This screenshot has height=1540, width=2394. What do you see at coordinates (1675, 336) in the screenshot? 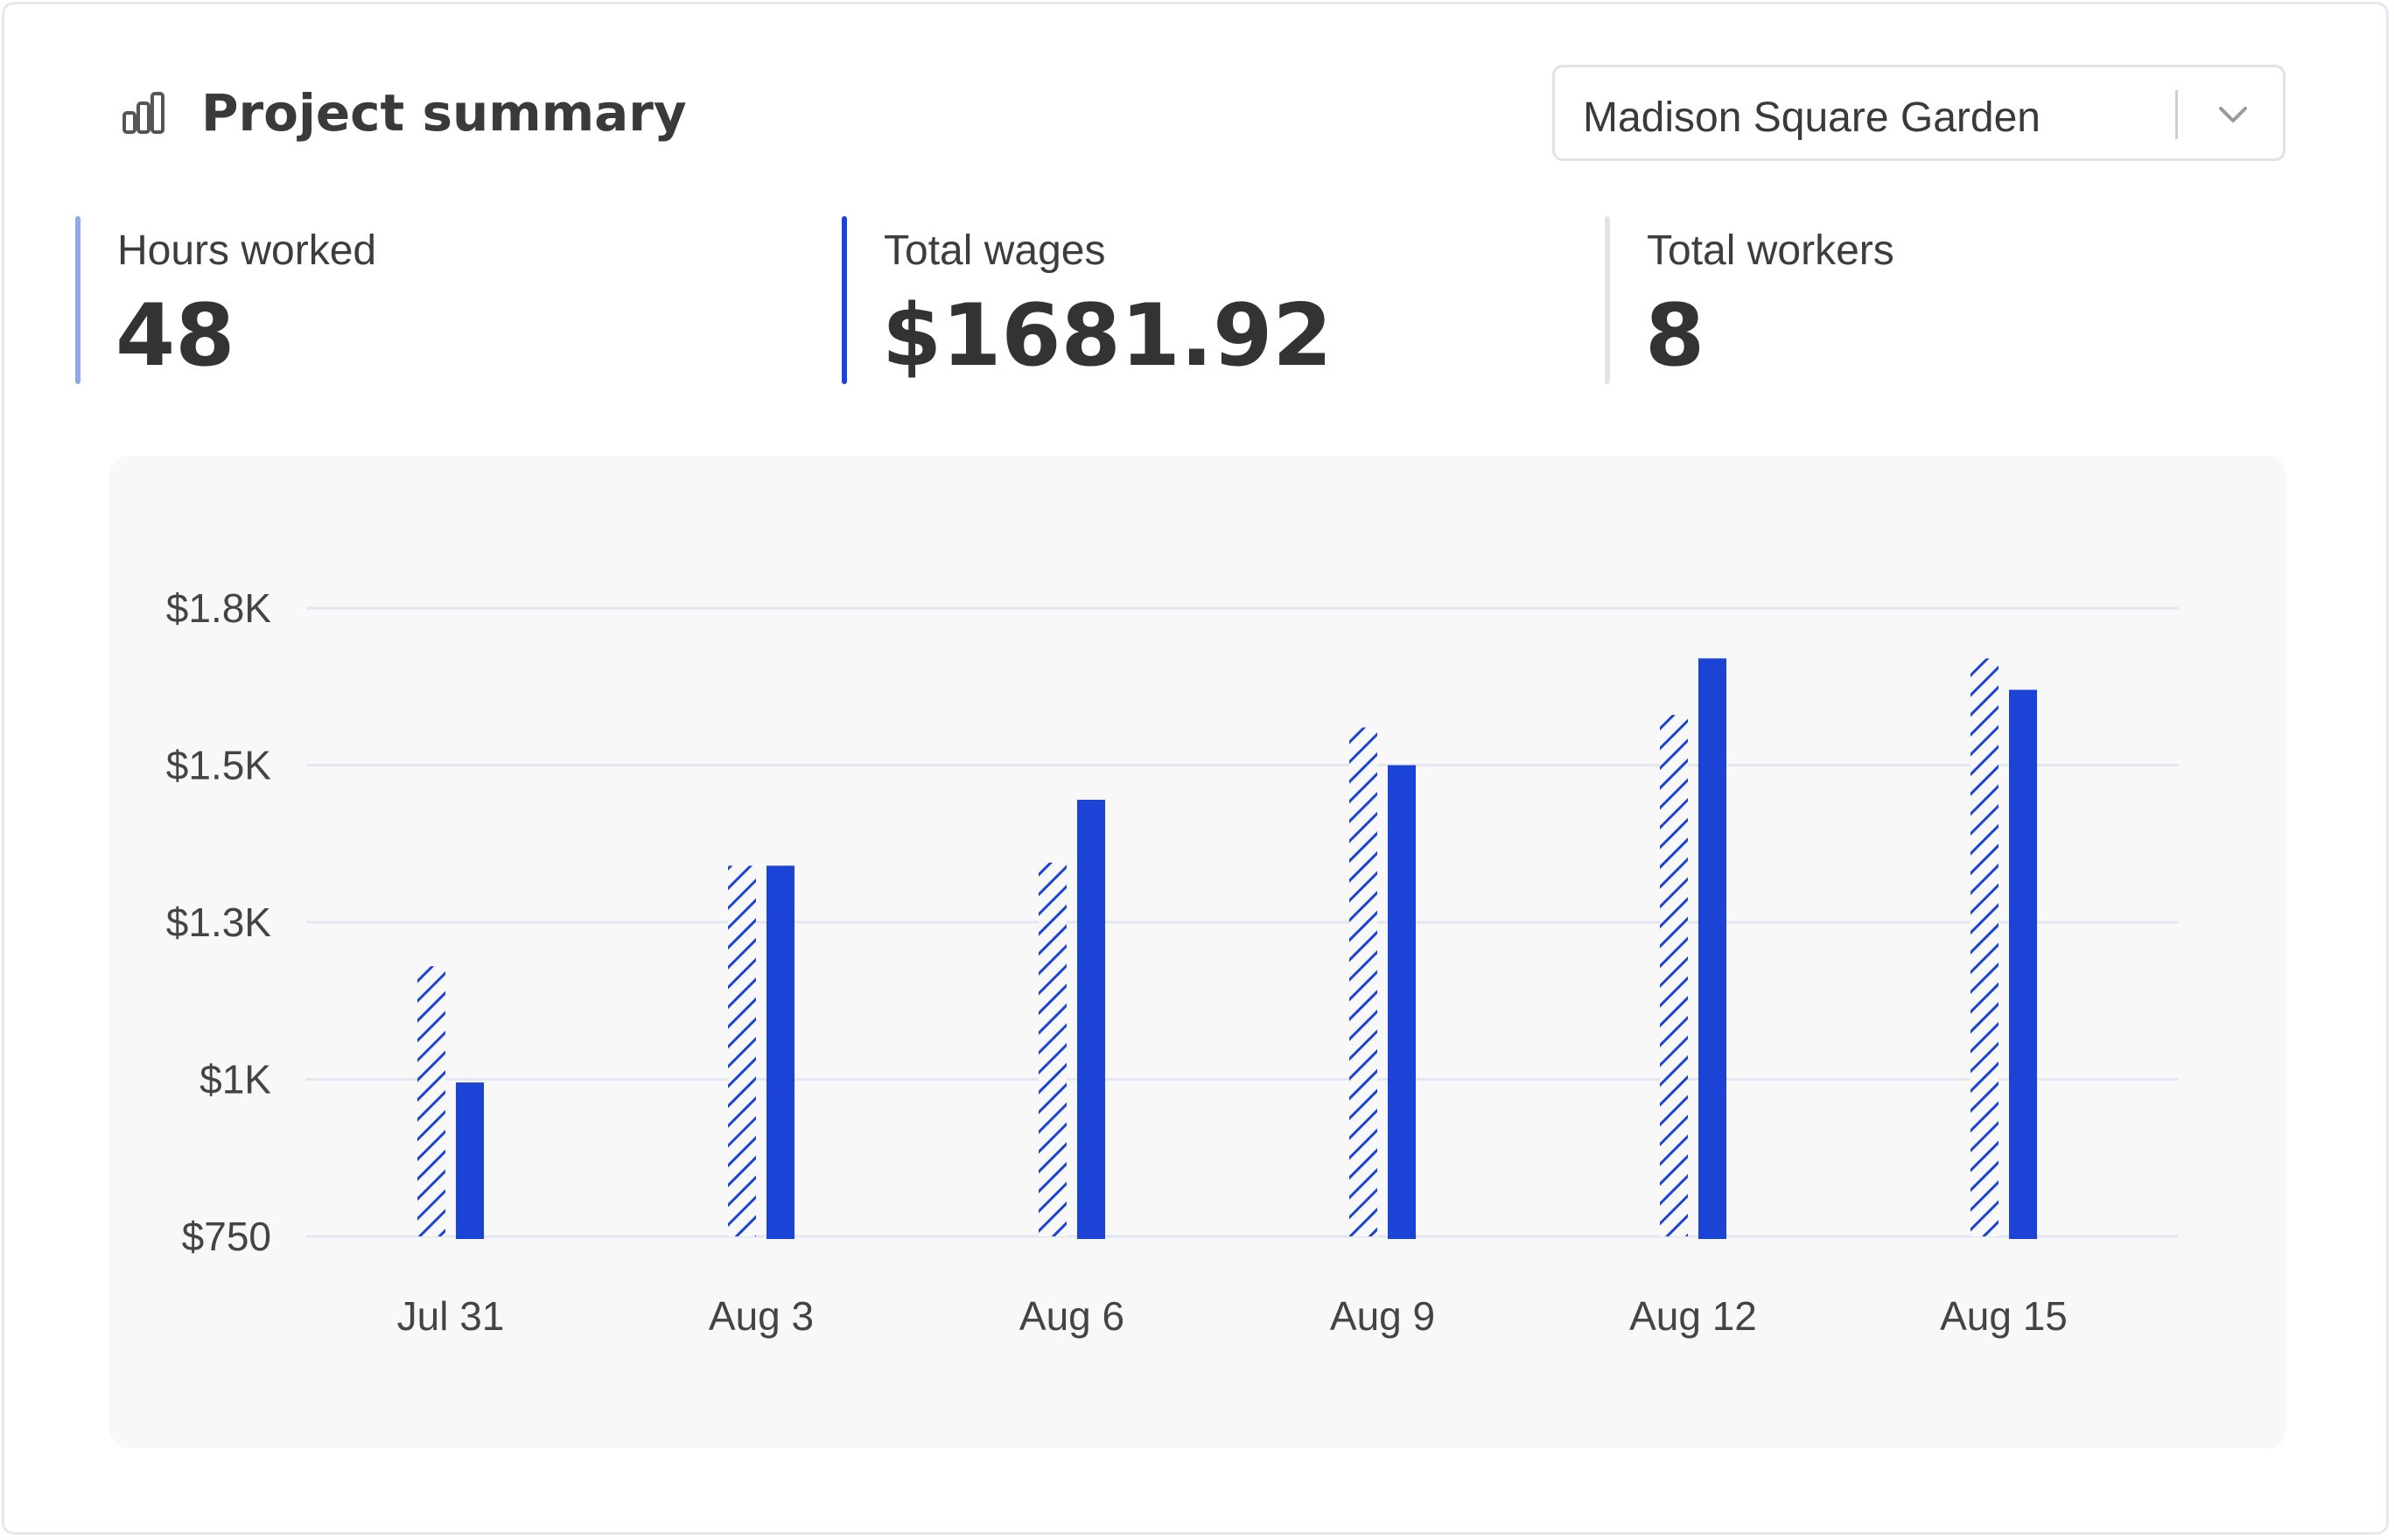
I see `stat-value: 8` at bounding box center [1675, 336].